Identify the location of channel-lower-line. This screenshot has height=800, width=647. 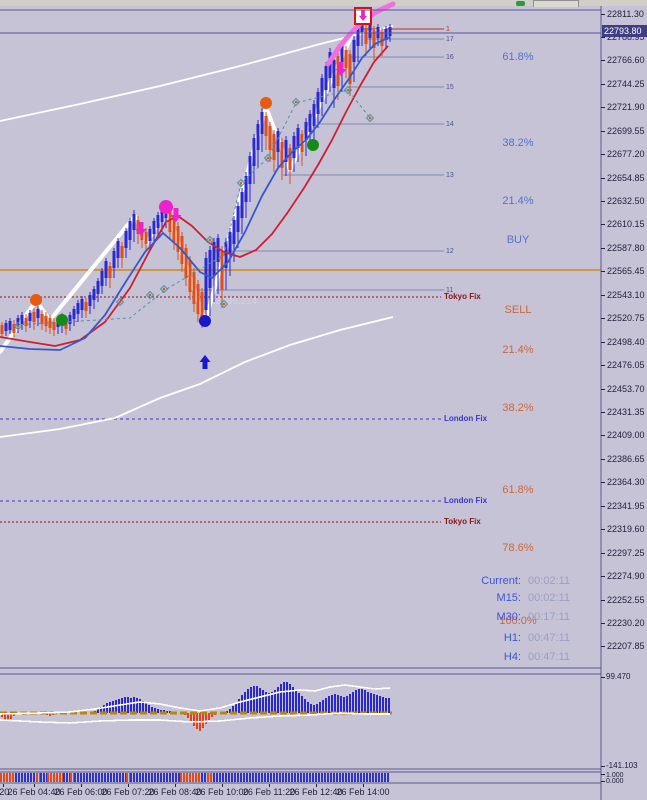
(197, 377).